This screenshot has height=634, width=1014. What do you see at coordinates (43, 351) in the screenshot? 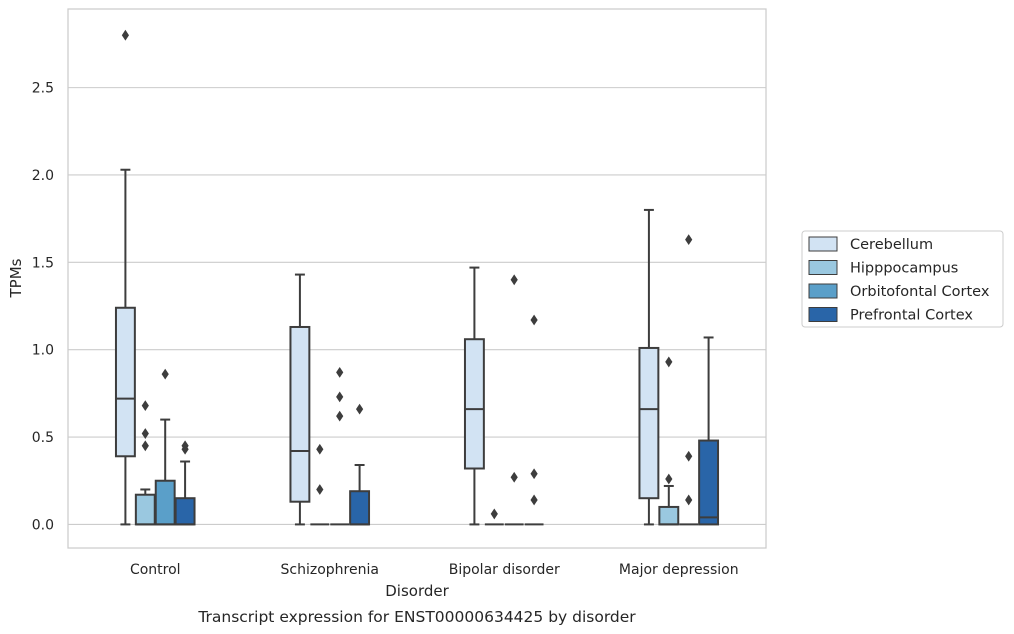
I see `y-tick-label: 1.0` at bounding box center [43, 351].